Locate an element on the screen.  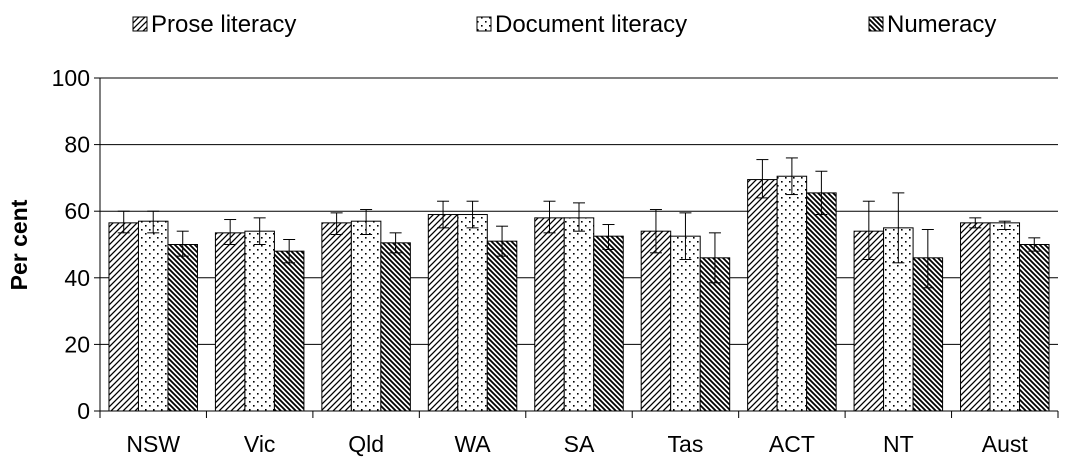
error-bar-sa-diagonal-down is located at coordinates (608, 237).